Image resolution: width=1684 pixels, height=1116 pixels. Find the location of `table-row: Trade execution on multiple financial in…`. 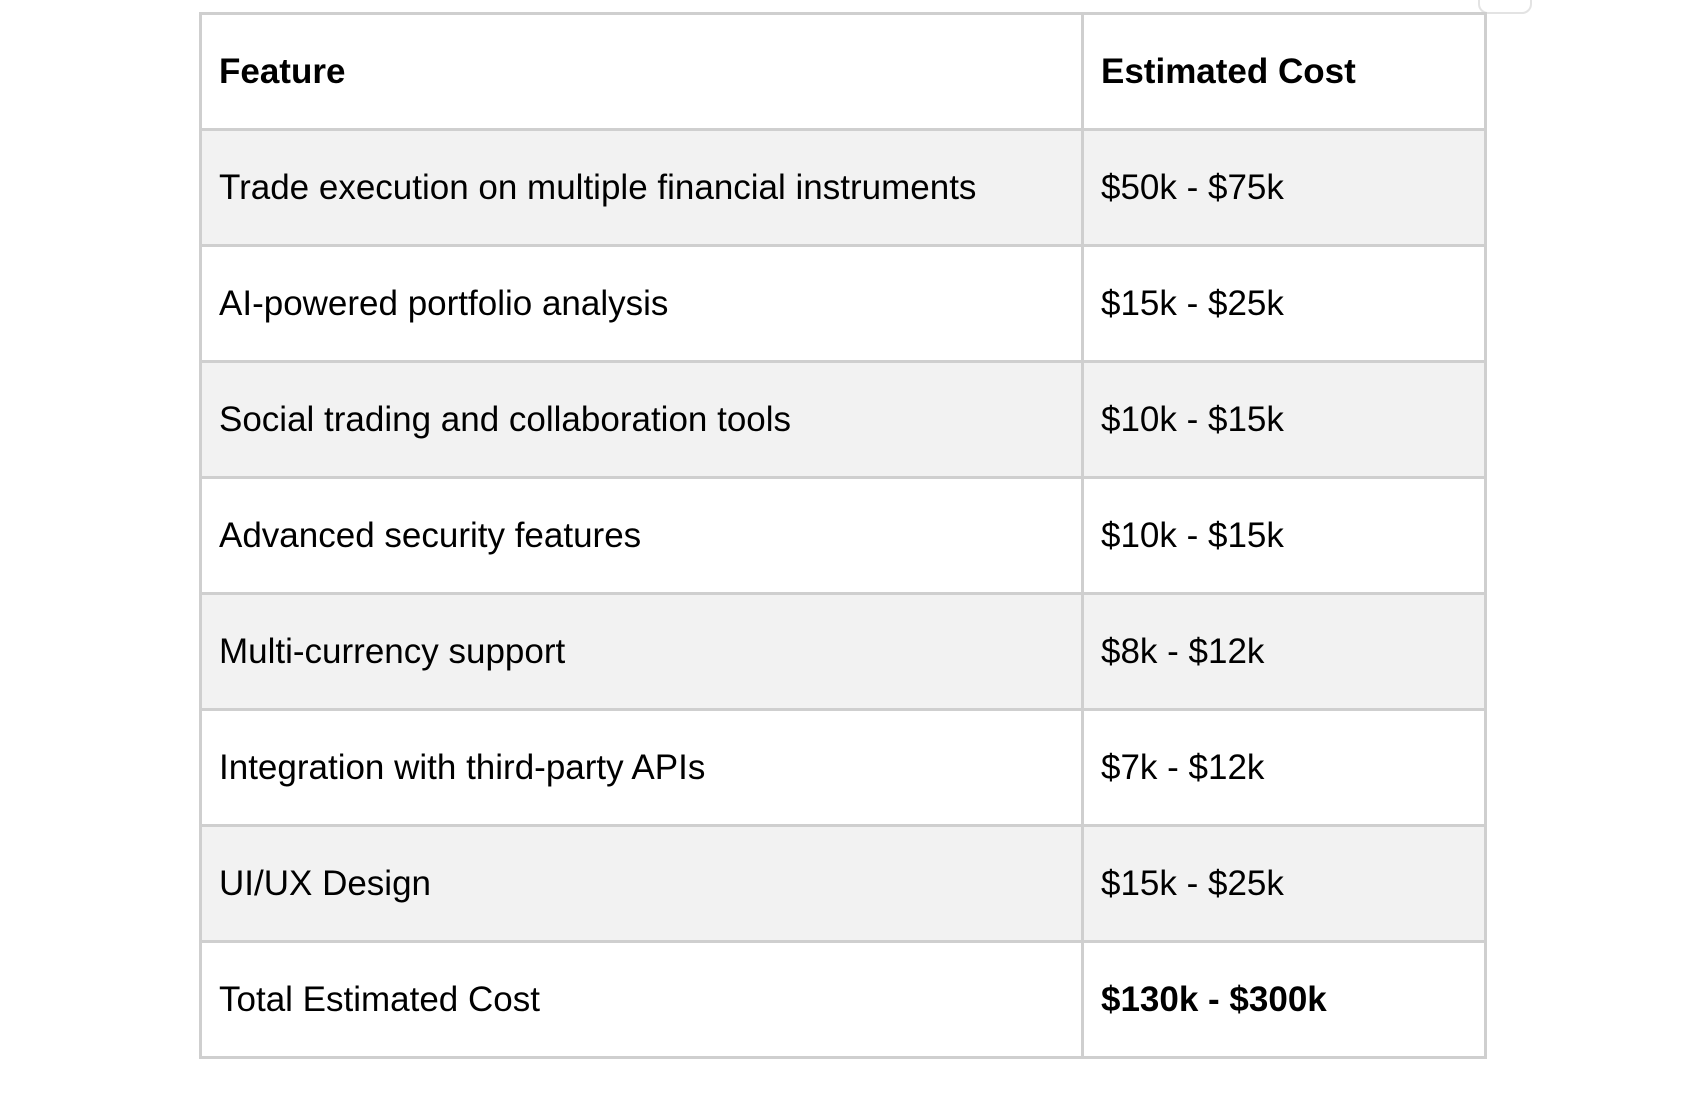

table-row: Trade execution on multiple financial in… is located at coordinates (843, 187).